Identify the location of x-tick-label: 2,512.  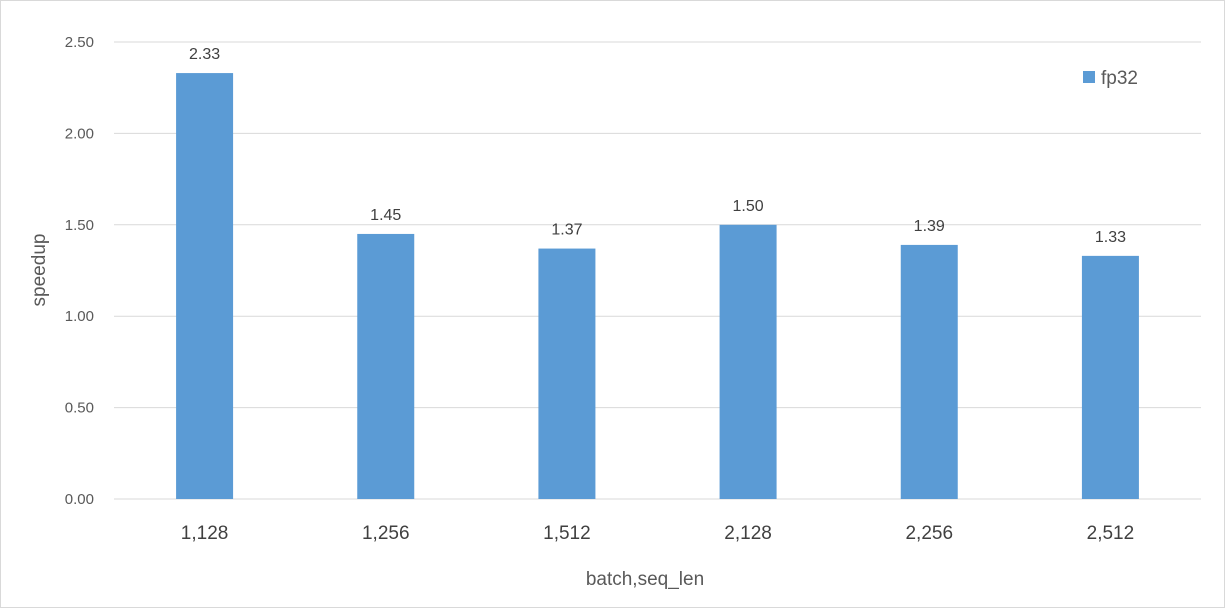
(1111, 533).